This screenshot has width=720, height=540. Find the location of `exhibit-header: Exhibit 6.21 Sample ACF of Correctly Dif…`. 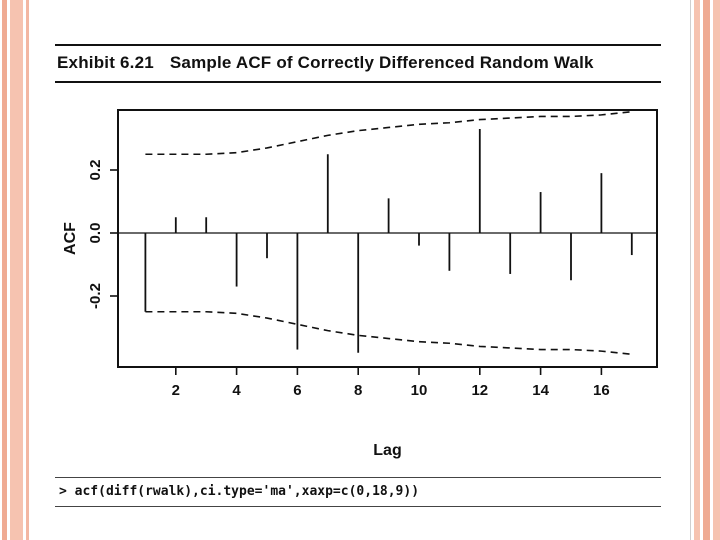

exhibit-header: Exhibit 6.21 Sample ACF of Correctly Dif… is located at coordinates (358, 63).